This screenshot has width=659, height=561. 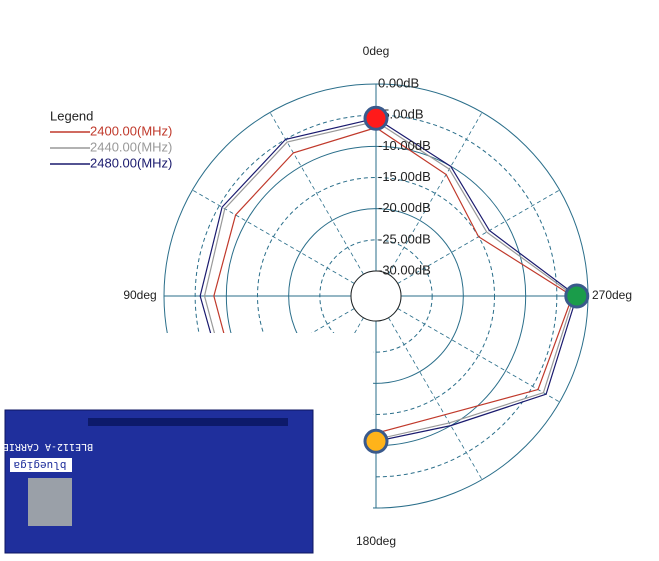 What do you see at coordinates (612, 295) in the screenshot?
I see `angle-label: 270deg` at bounding box center [612, 295].